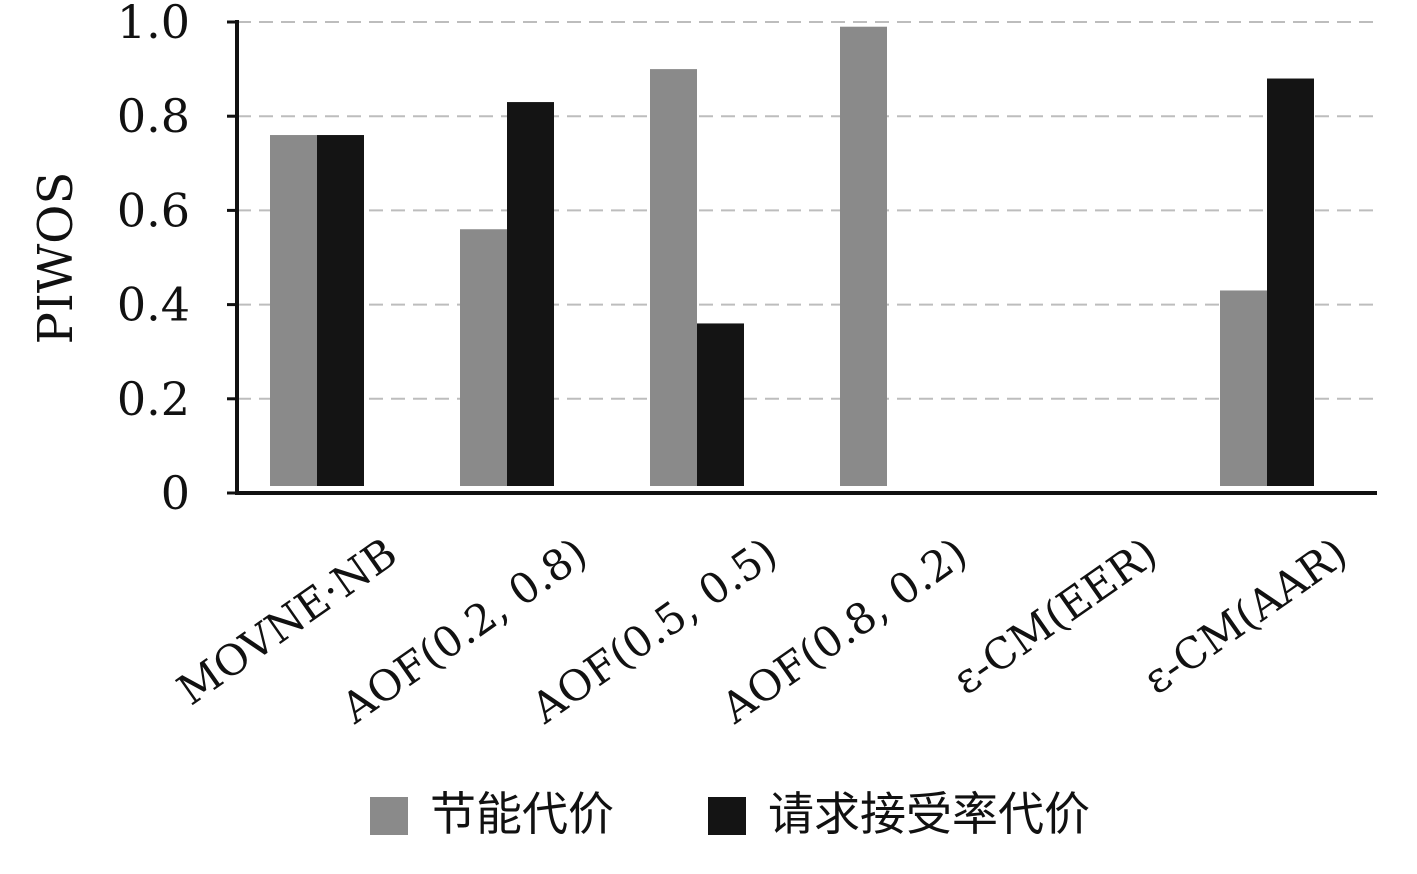 This screenshot has height=874, width=1417. I want to click on y-tick-label: 0.2, so click(153, 399).